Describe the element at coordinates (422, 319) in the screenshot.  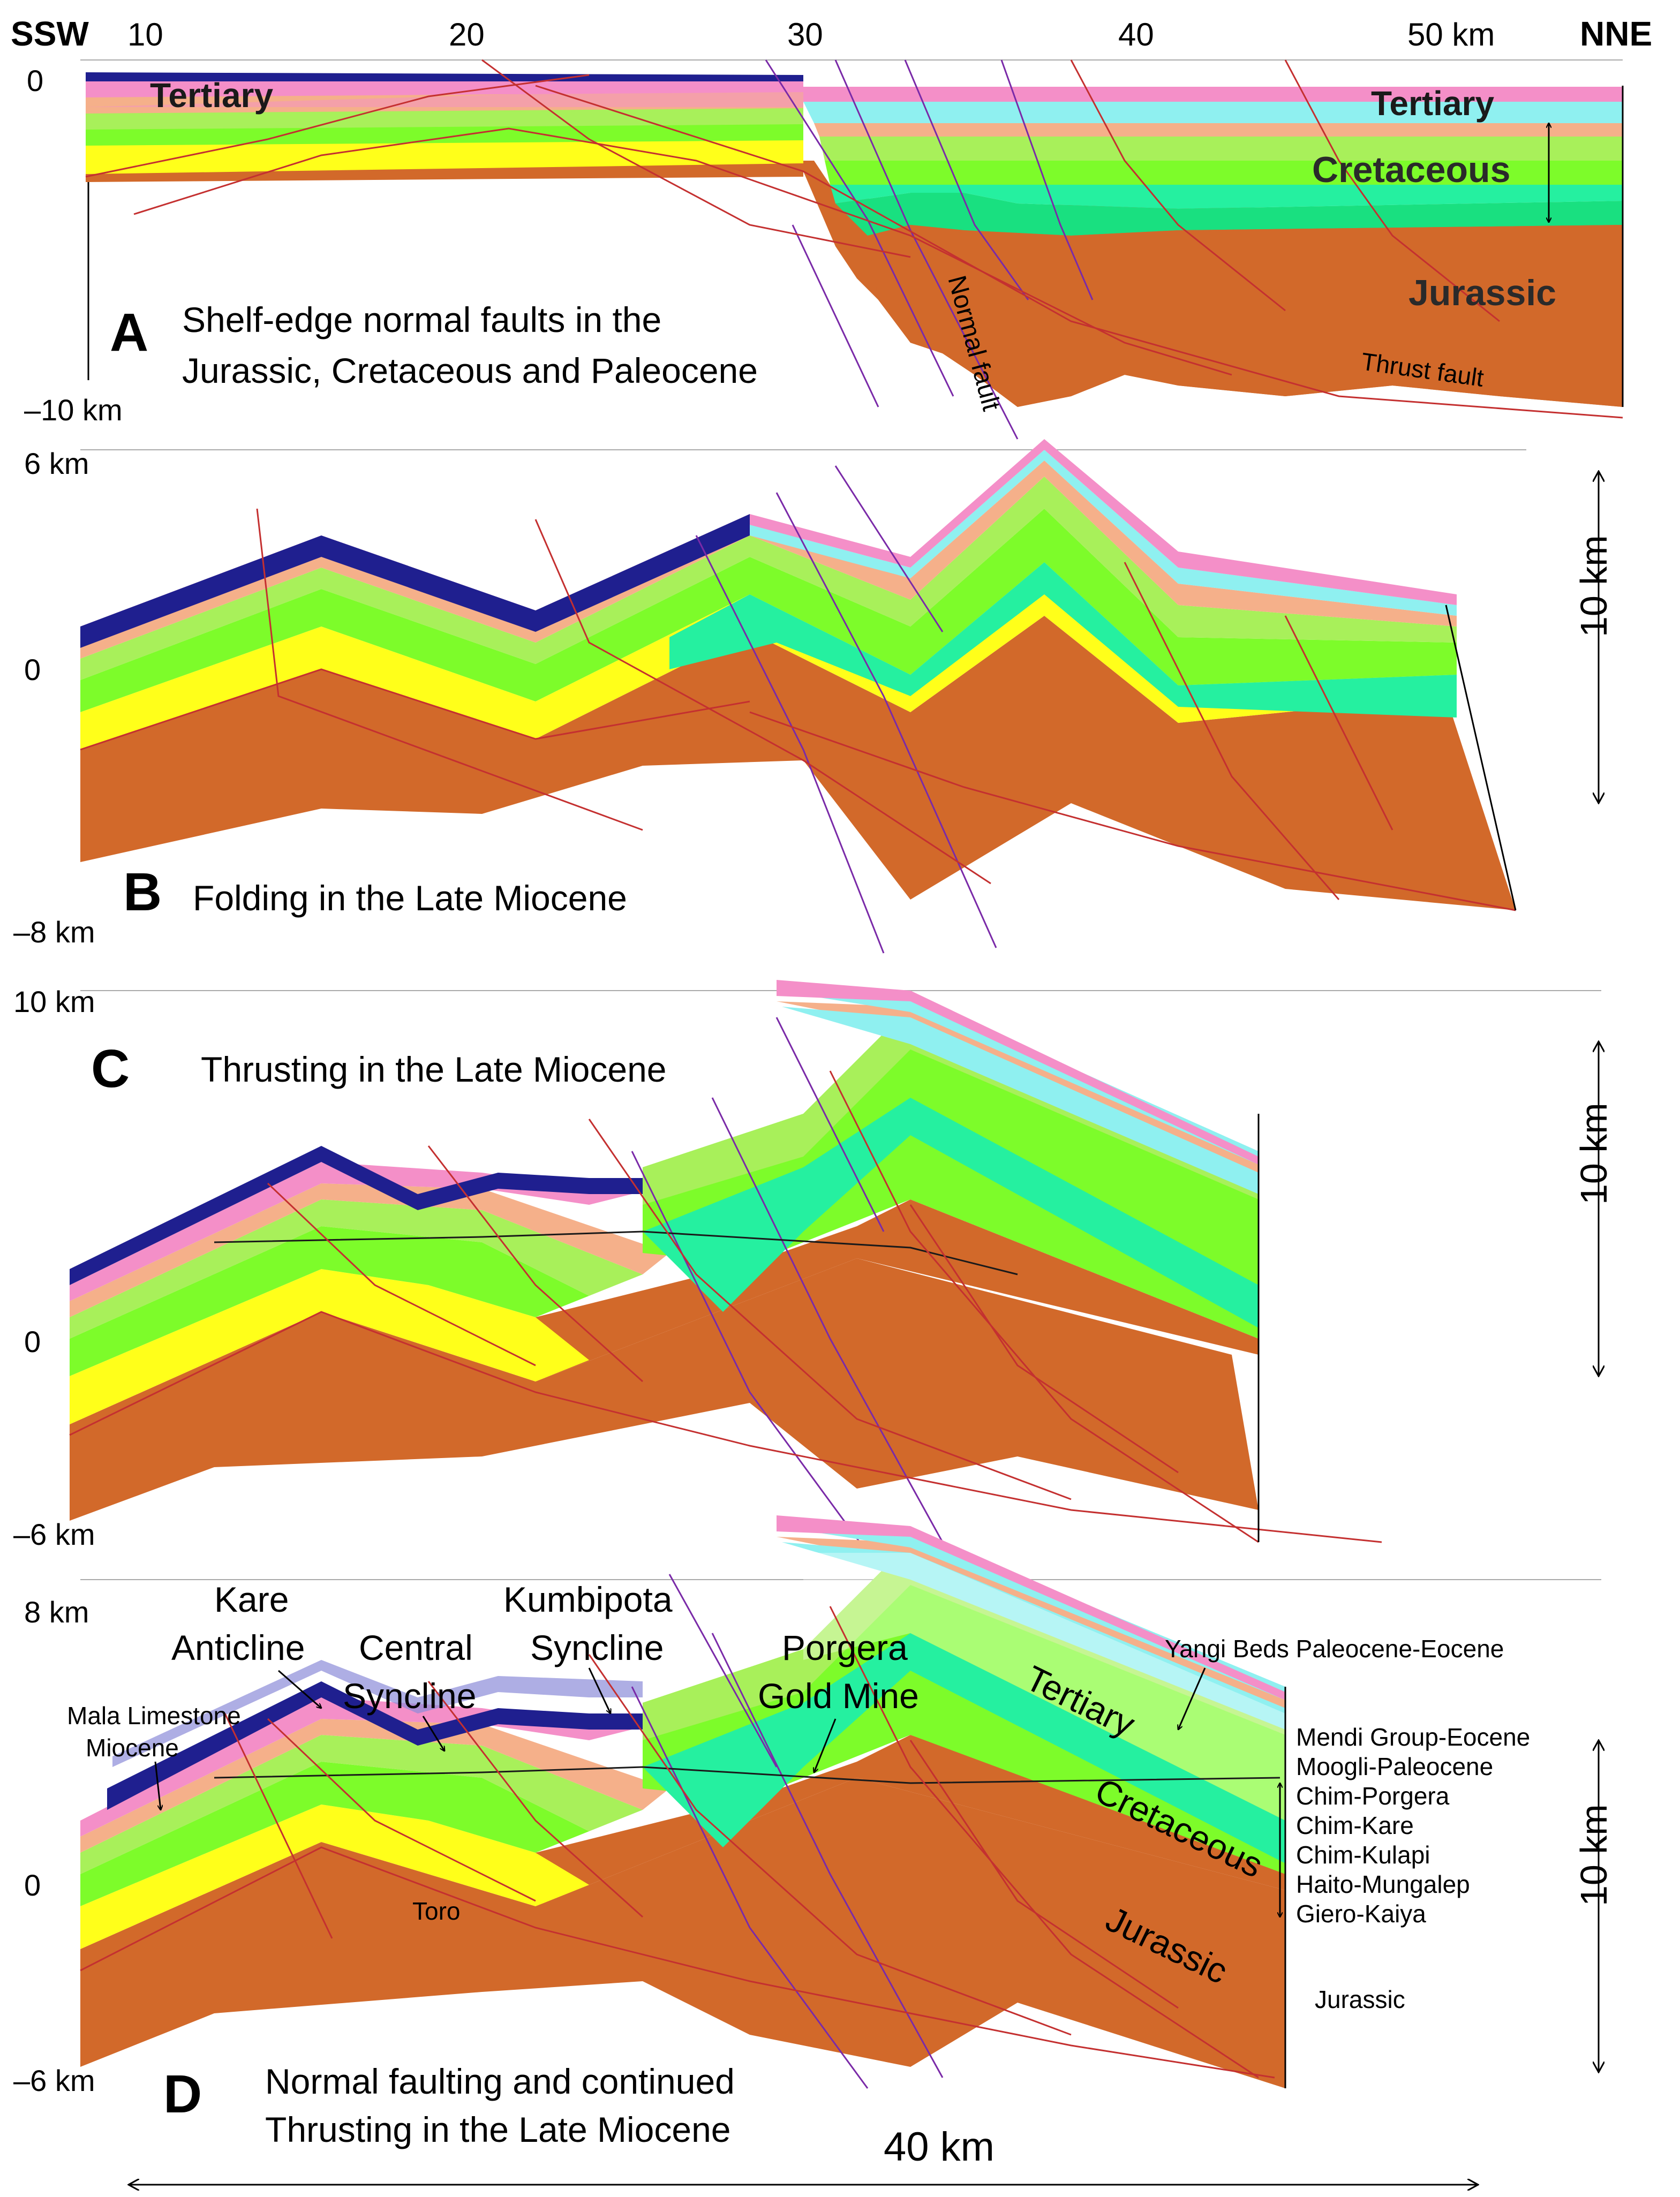
I see `panel-caption: Shelf-edge normal faults in the` at that location.